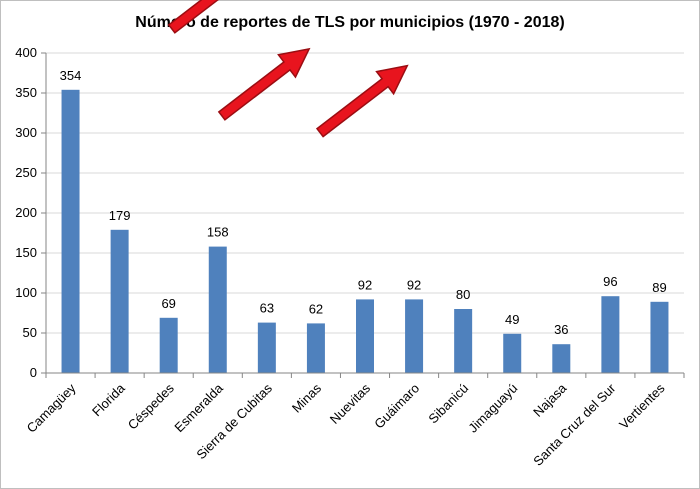 The height and width of the screenshot is (489, 700). What do you see at coordinates (33, 372) in the screenshot?
I see `y-tick-label-0: 0` at bounding box center [33, 372].